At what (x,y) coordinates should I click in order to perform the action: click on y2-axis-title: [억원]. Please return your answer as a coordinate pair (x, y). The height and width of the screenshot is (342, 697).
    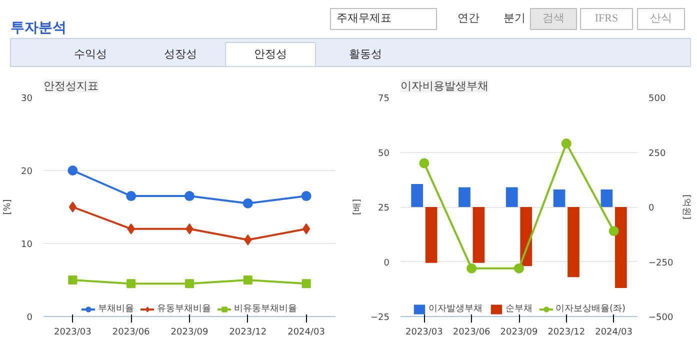
    Looking at the image, I should click on (686, 207).